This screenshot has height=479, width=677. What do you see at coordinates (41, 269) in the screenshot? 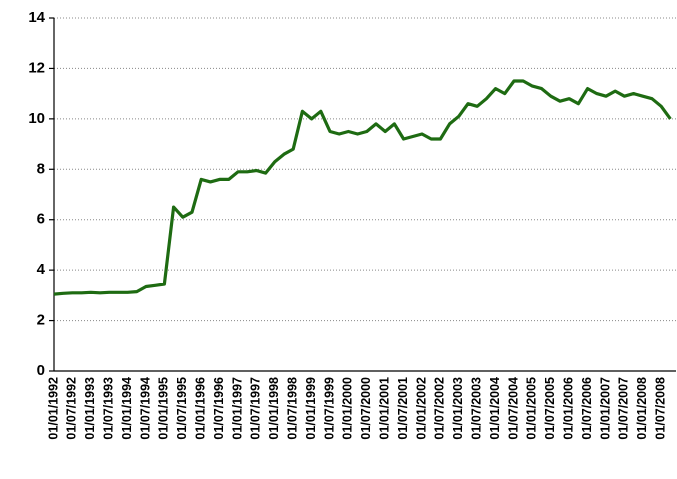
I see `y-tick-label: 4` at bounding box center [41, 269].